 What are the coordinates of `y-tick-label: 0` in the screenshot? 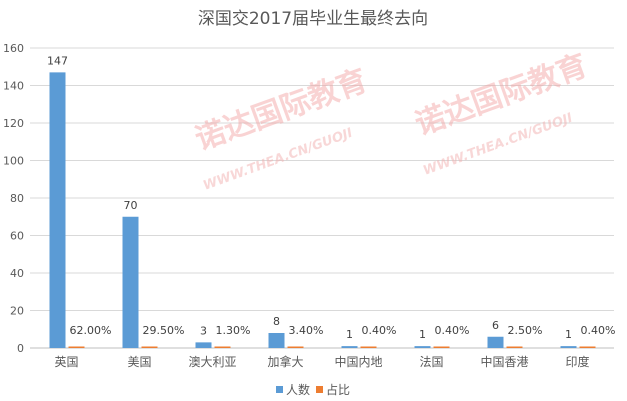 It's located at (20, 348).